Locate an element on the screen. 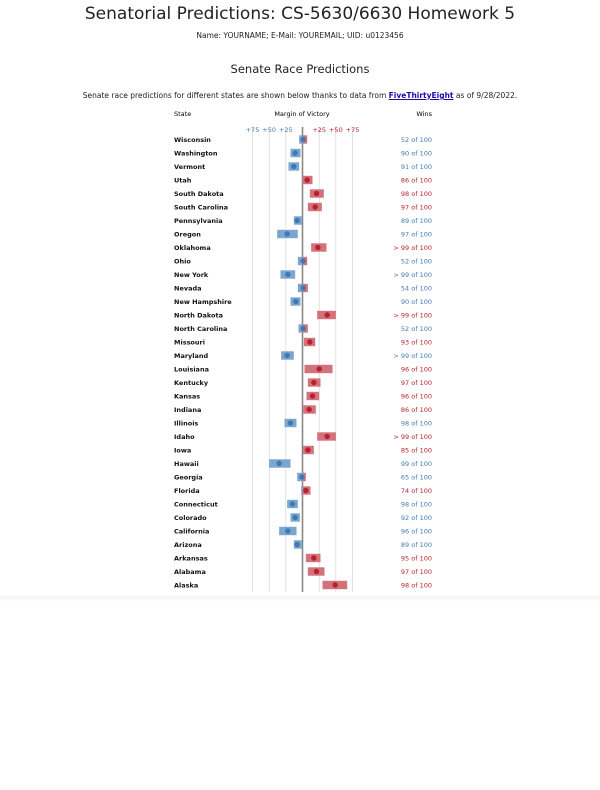  state-row: Pennsylvania 89 of 100 is located at coordinates (303, 220).